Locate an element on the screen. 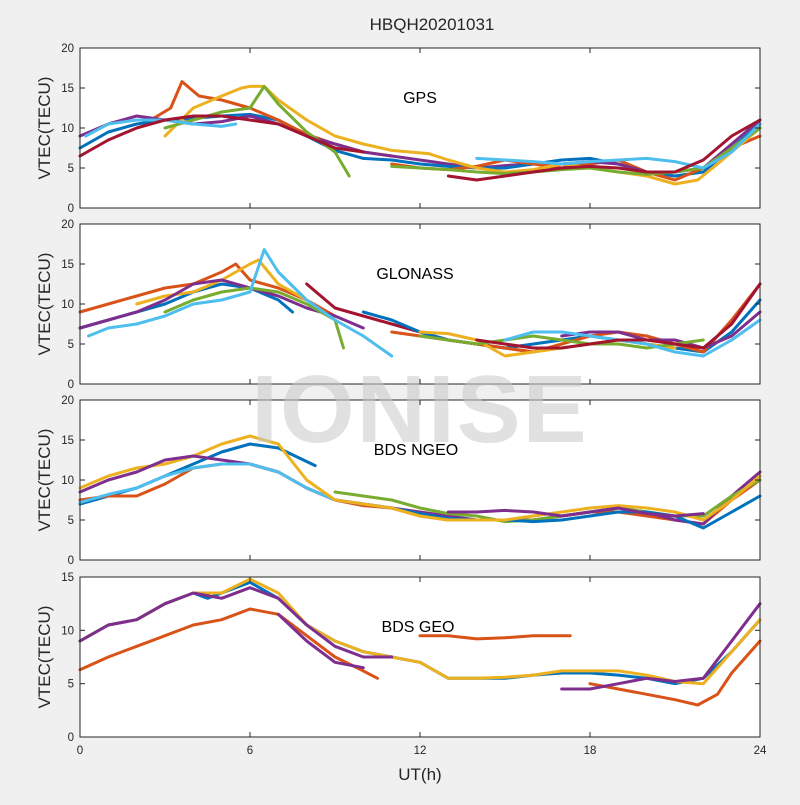 Image resolution: width=800 pixels, height=805 pixels. x-tick-label: 0 is located at coordinates (80, 751).